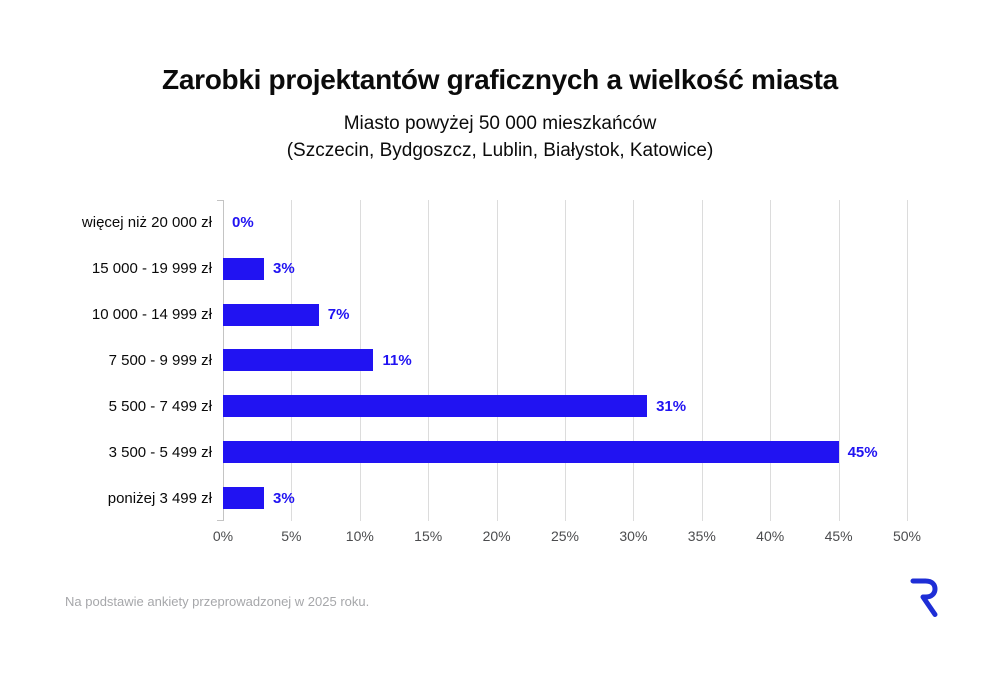 This screenshot has height=682, width=1000. What do you see at coordinates (338, 315) in the screenshot?
I see `bar-value-label: 7%` at bounding box center [338, 315].